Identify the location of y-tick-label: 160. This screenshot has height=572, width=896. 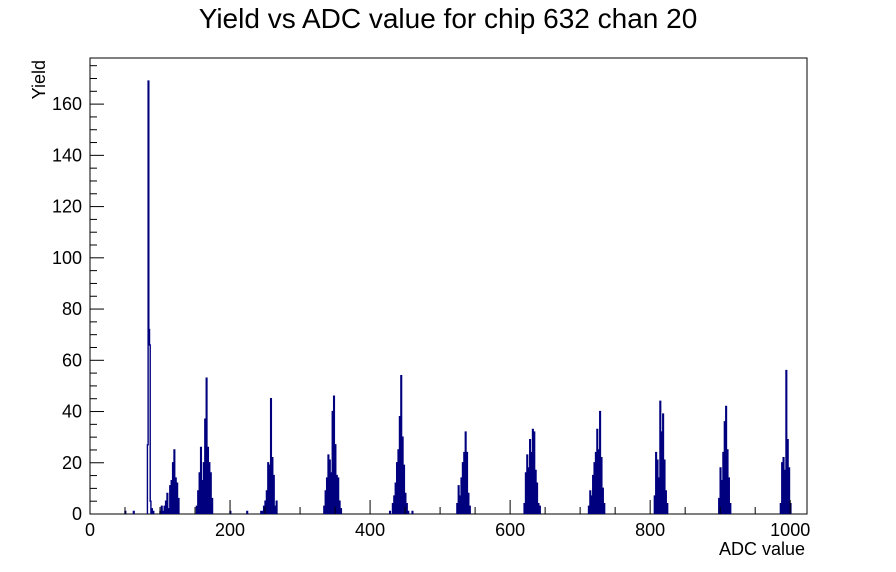
(67, 104).